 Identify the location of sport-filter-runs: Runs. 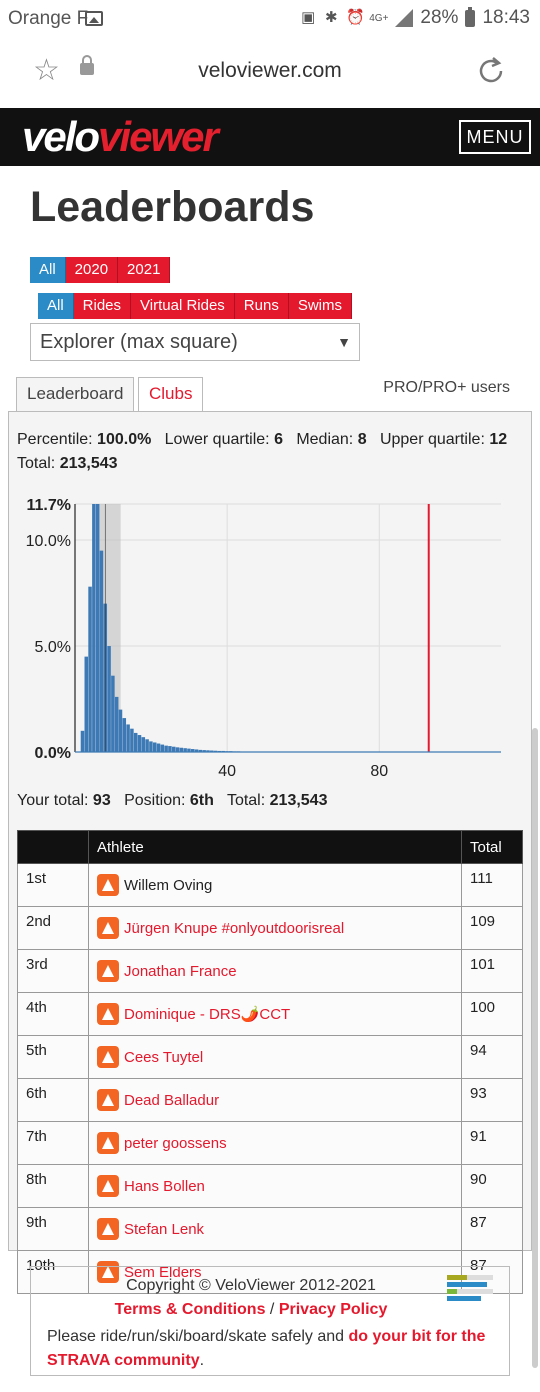
(261, 306).